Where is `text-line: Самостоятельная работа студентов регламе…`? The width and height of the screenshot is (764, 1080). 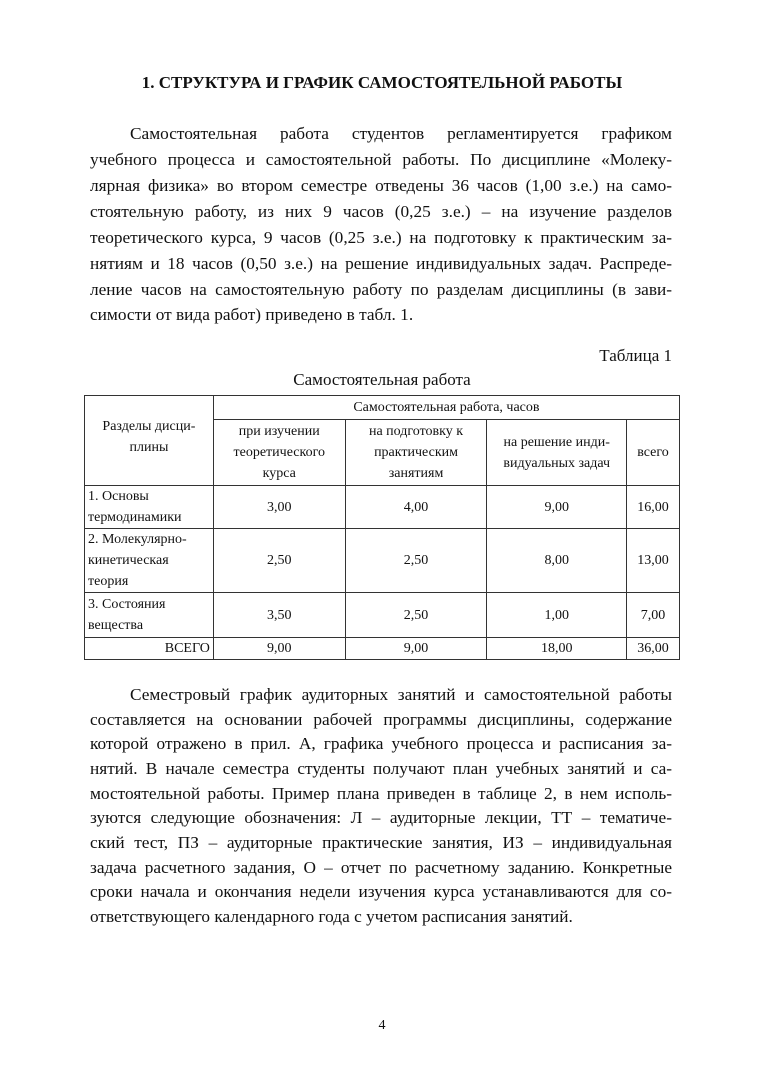
text-line: Самостоятельная работа студентов регламе… is located at coordinates (401, 133).